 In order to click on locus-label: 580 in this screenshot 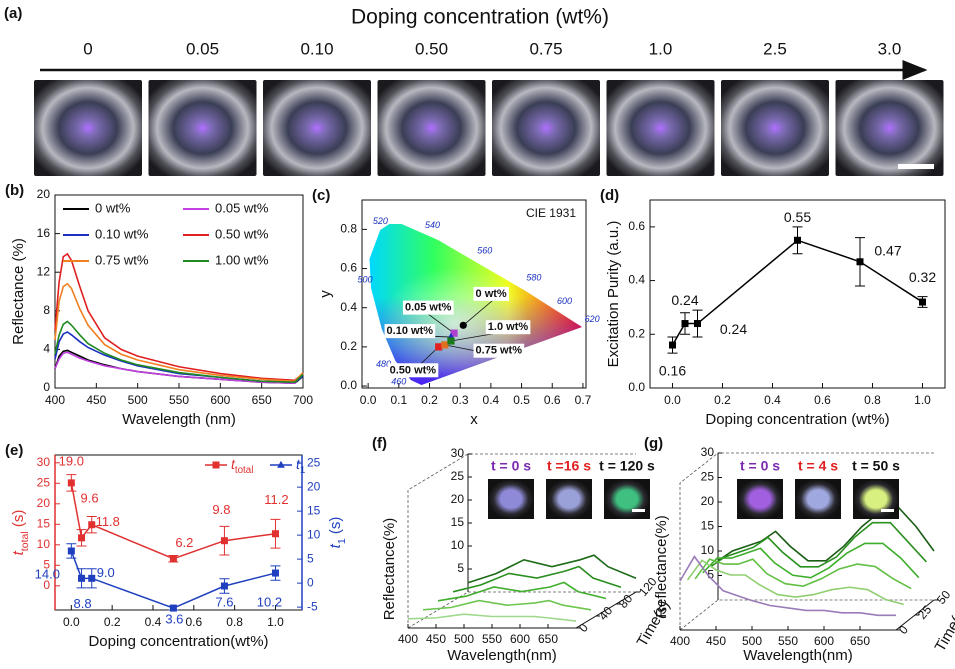, I will do `click(533, 278)`.